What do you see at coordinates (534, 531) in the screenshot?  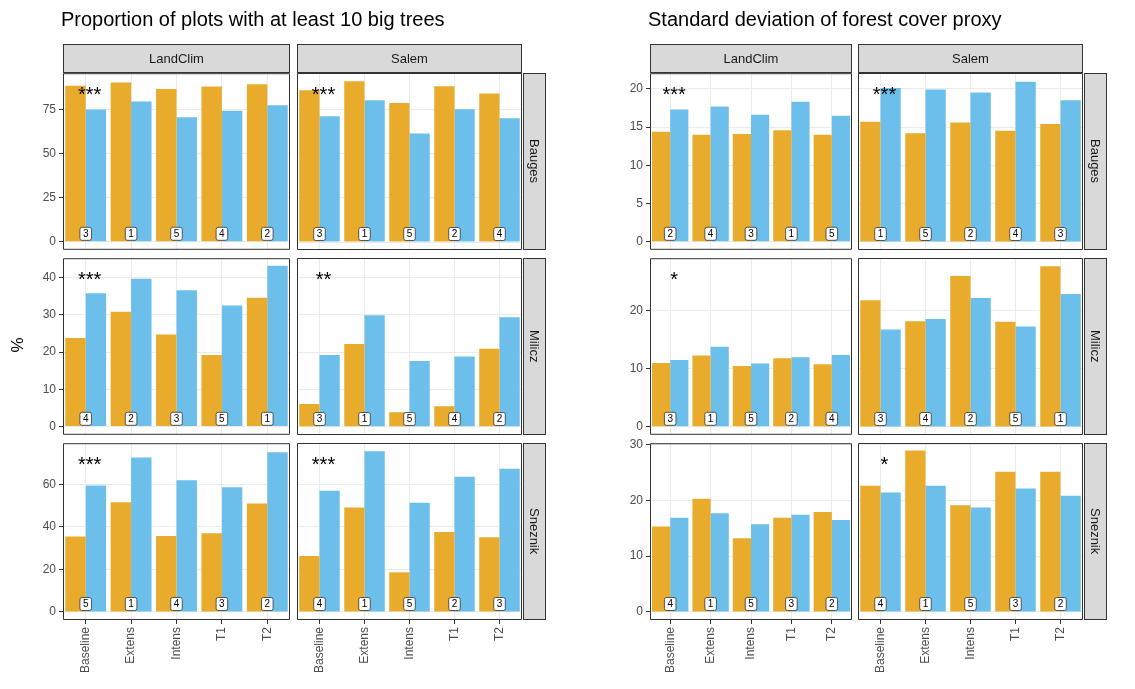 I see `y2-axis-title: Sneznik` at bounding box center [534, 531].